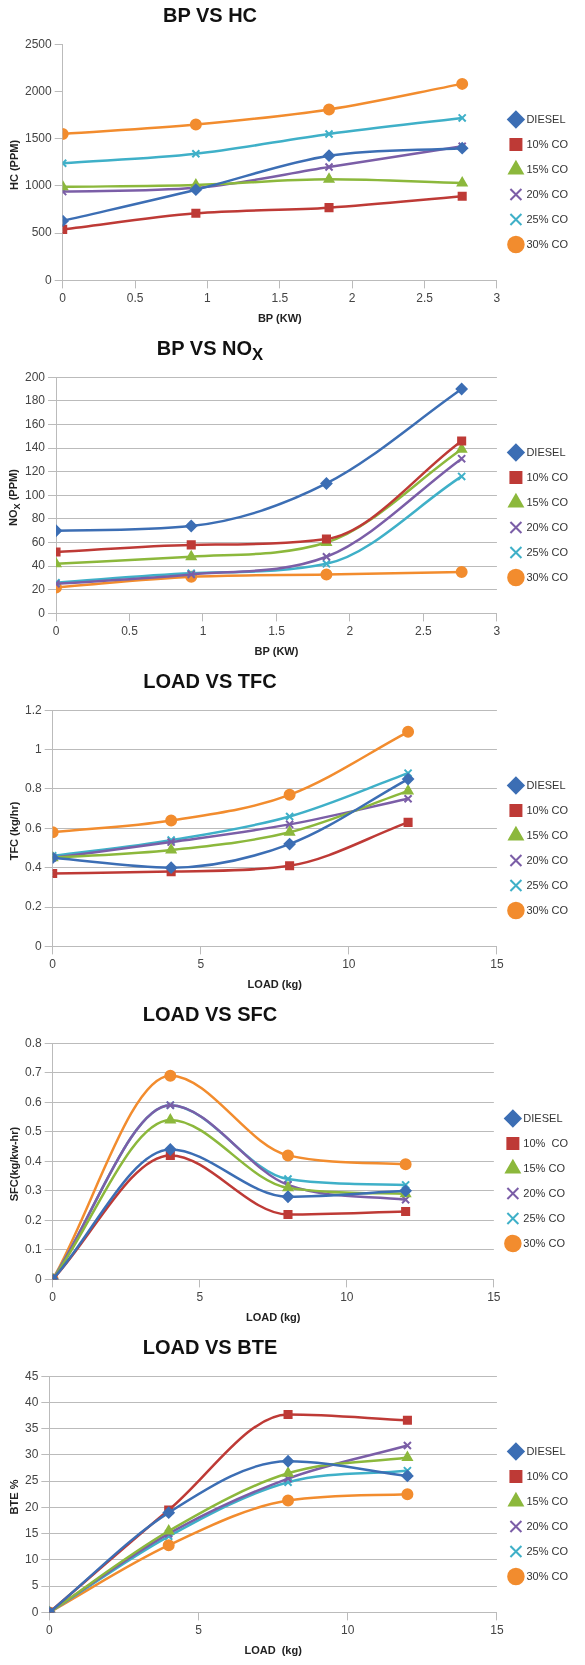  Describe the element at coordinates (38, 748) in the screenshot. I see `y-tick-label: 1` at that location.